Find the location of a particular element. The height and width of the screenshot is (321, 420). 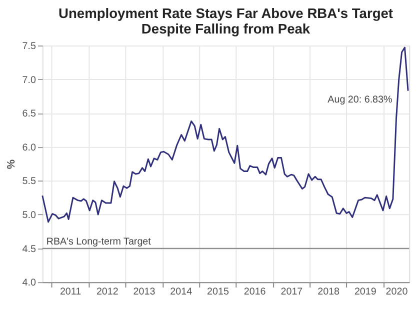

x-tick-label: 2013 is located at coordinates (144, 292).